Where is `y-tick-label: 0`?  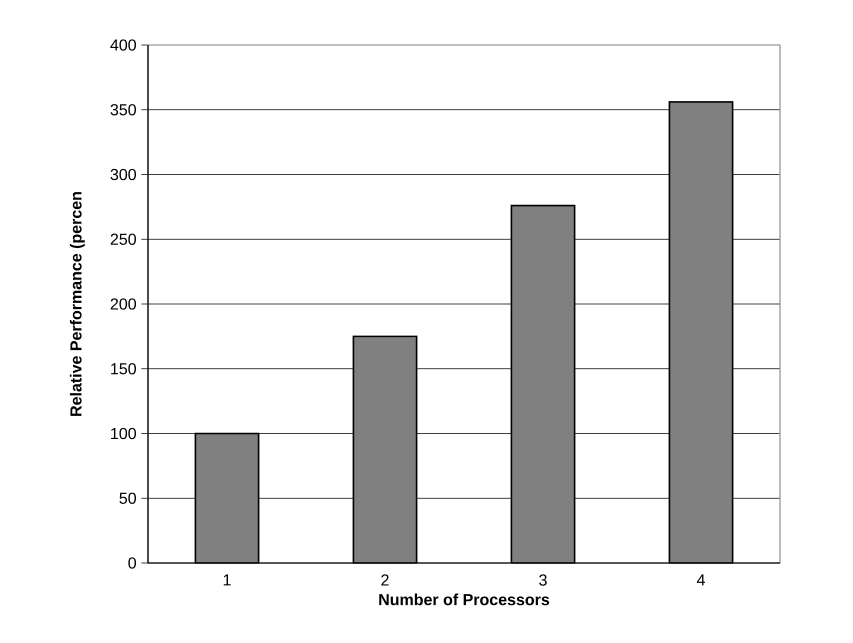
y-tick-label: 0 is located at coordinates (132, 563).